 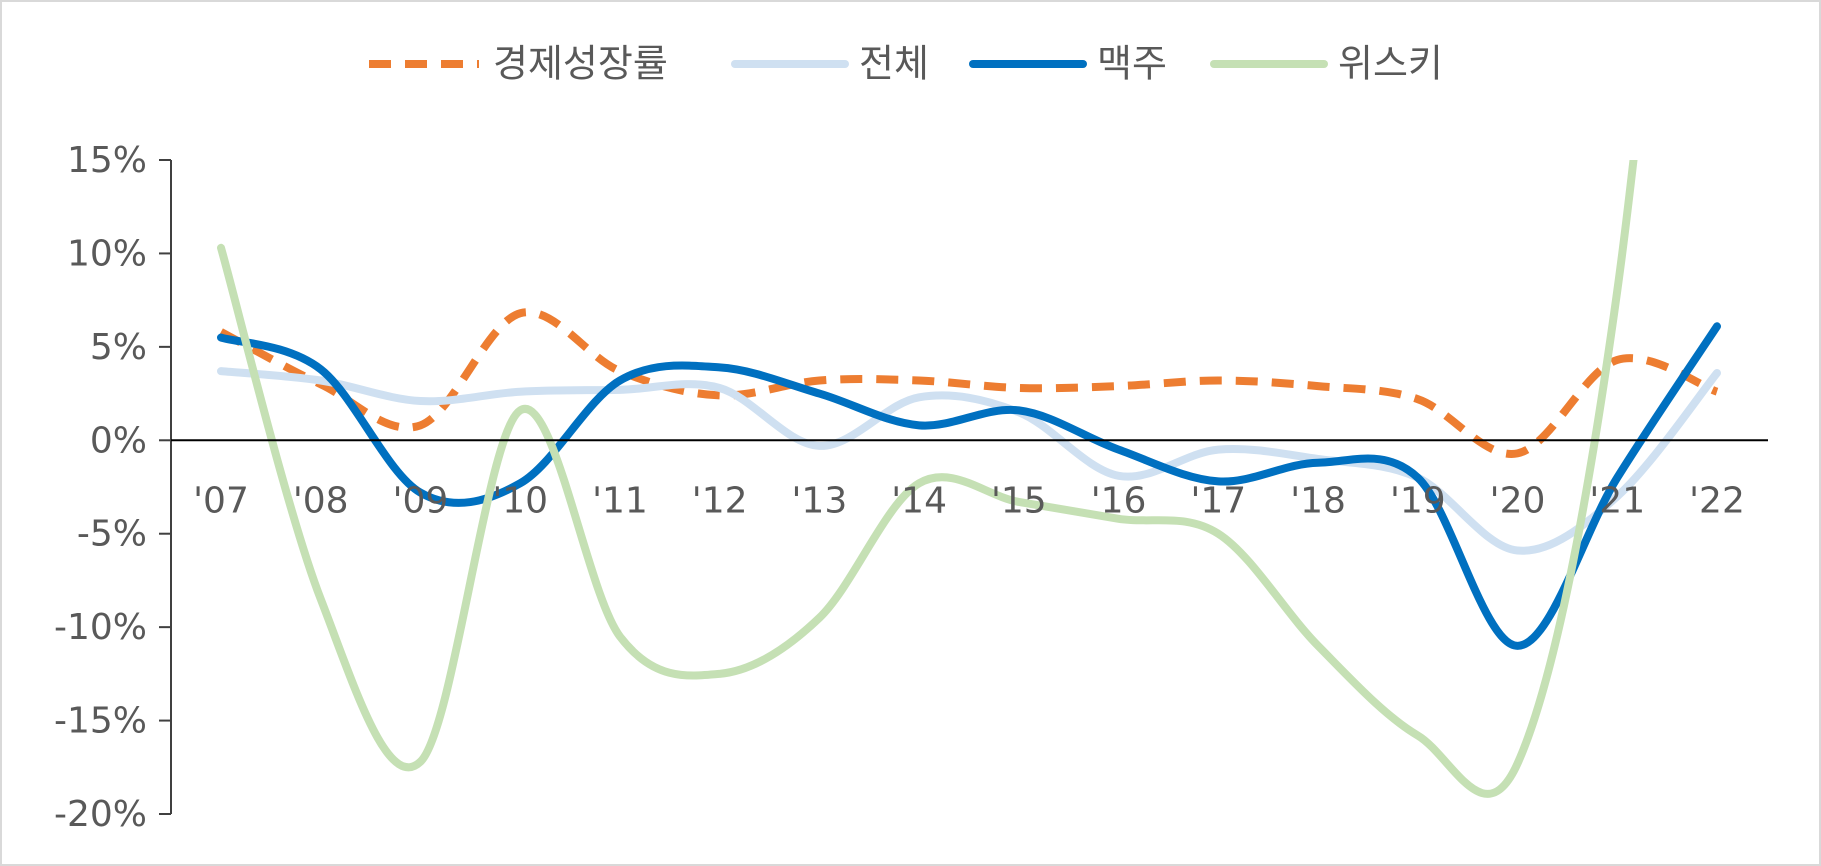 What do you see at coordinates (1019, 500) in the screenshot?
I see `x-tick-label: '15` at bounding box center [1019, 500].